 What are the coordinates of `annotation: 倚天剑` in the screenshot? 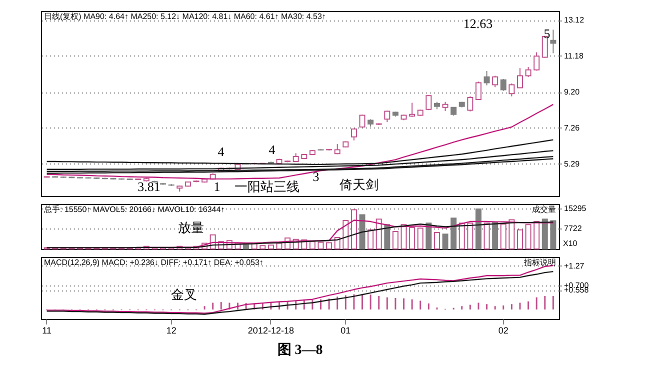 It's located at (359, 184).